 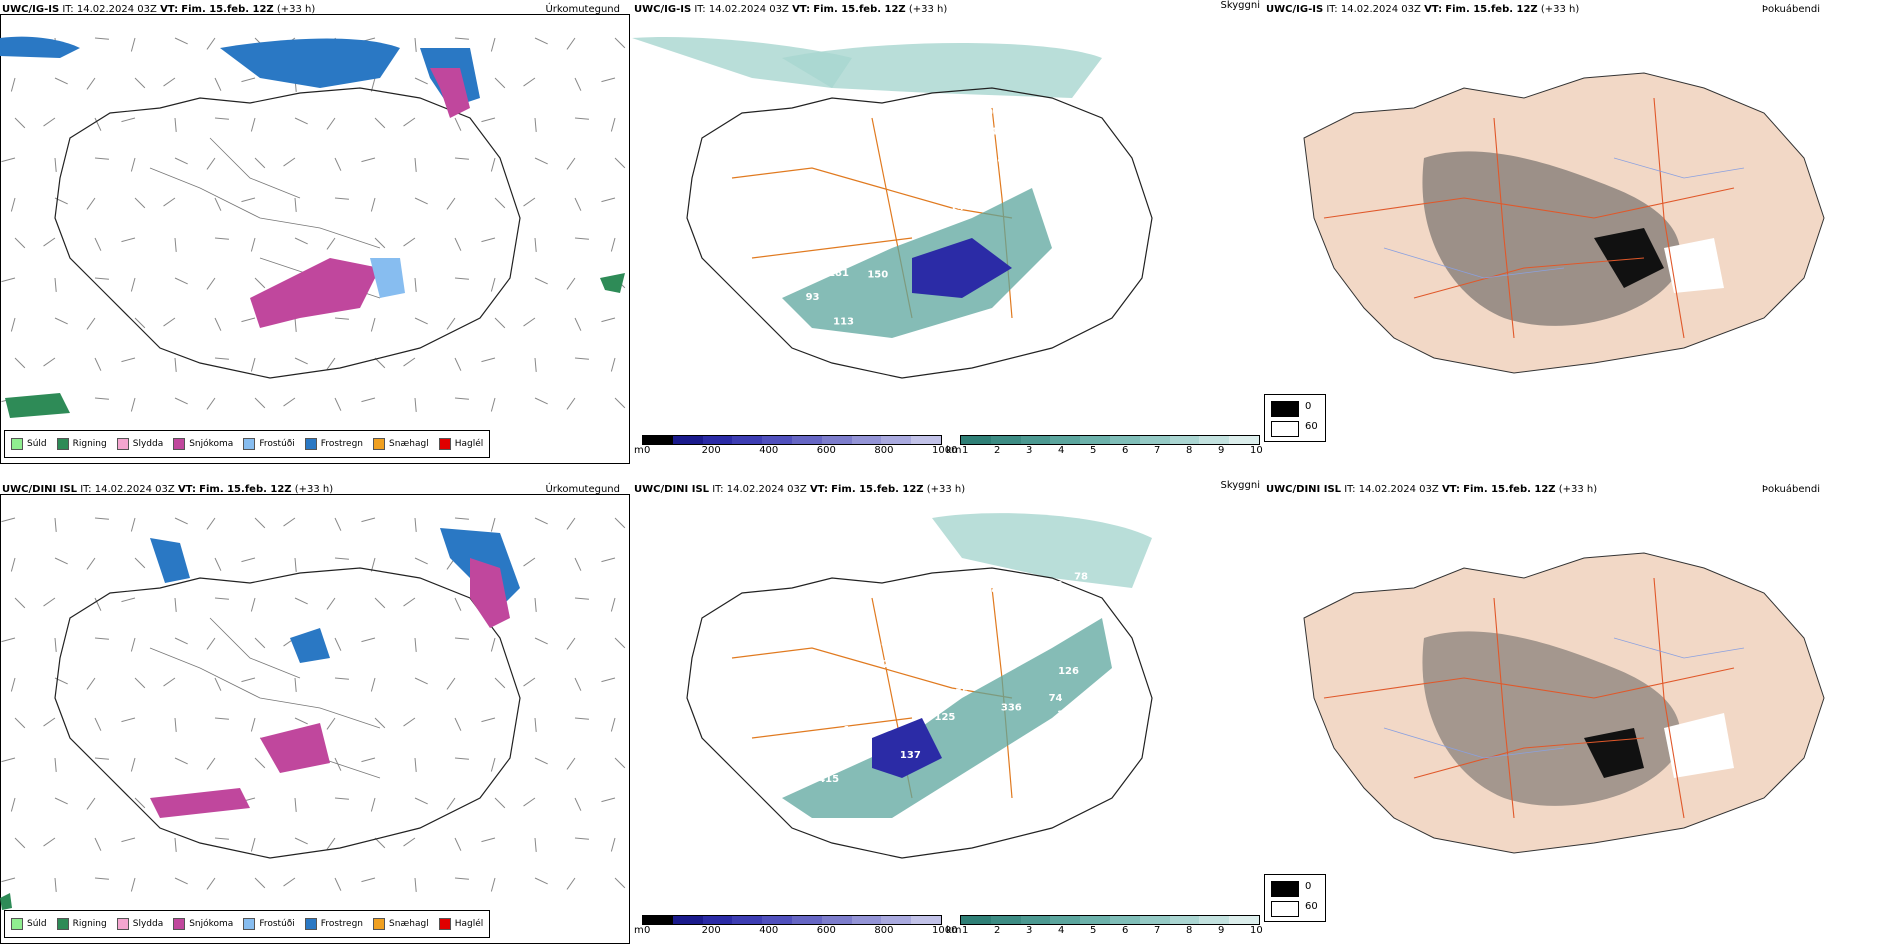 I want to click on panel-title: Skyggni, so click(x=1240, y=485).